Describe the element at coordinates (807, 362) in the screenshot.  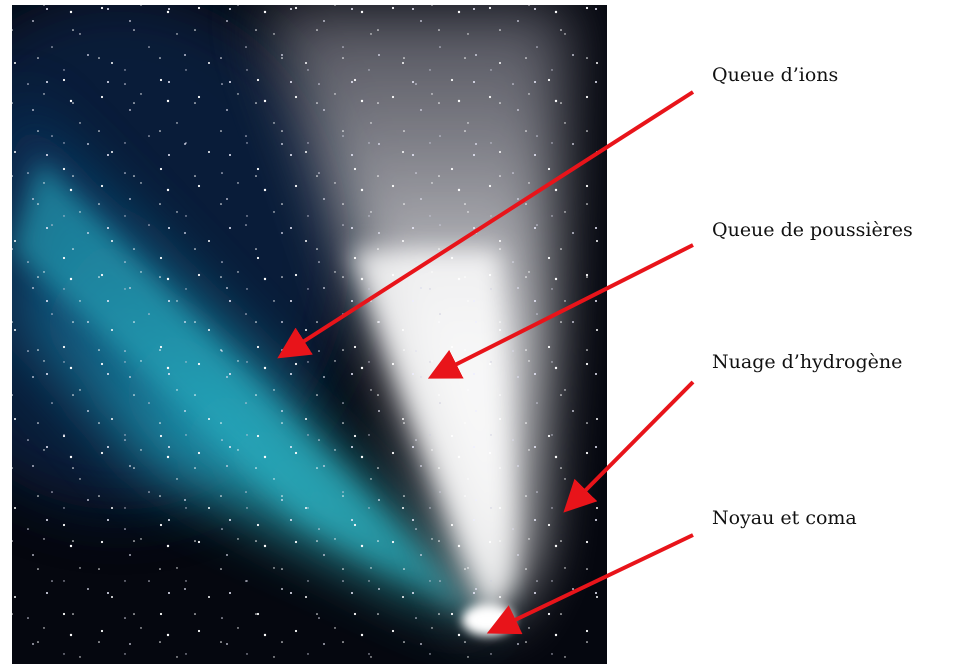
I see `label: Nuage d’hydrogène` at that location.